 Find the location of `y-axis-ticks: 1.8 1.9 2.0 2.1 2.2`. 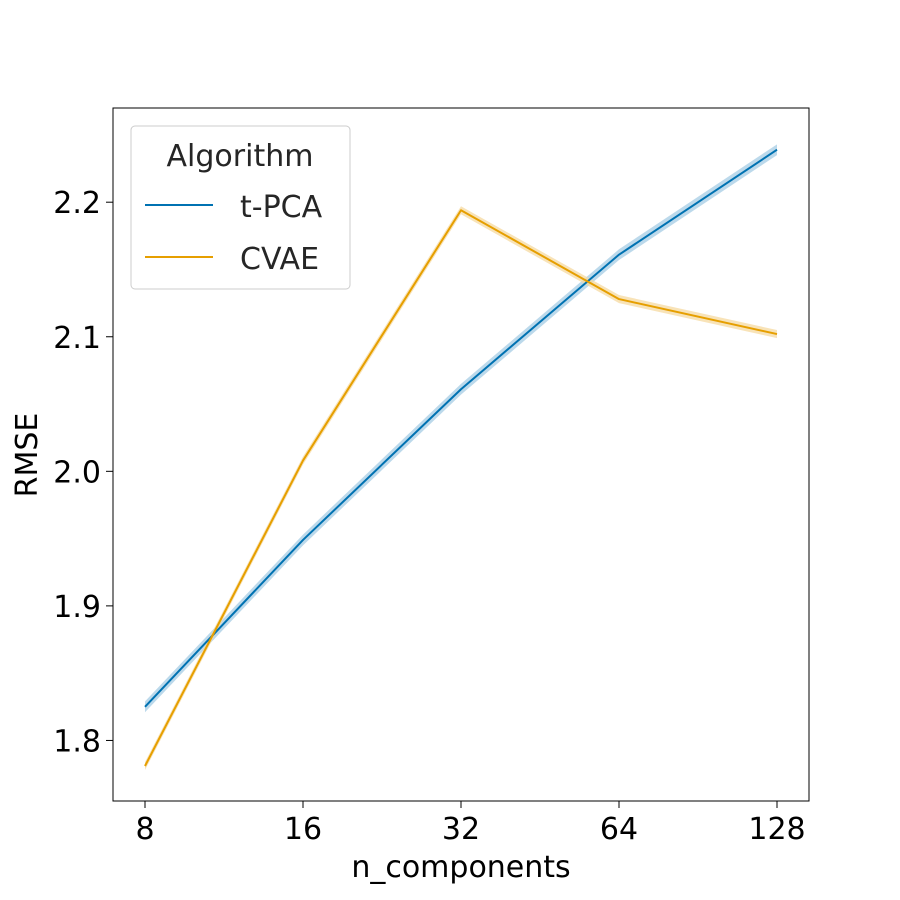

y-axis-ticks: 1.8 1.9 2.0 2.1 2.2 is located at coordinates (83, 472).